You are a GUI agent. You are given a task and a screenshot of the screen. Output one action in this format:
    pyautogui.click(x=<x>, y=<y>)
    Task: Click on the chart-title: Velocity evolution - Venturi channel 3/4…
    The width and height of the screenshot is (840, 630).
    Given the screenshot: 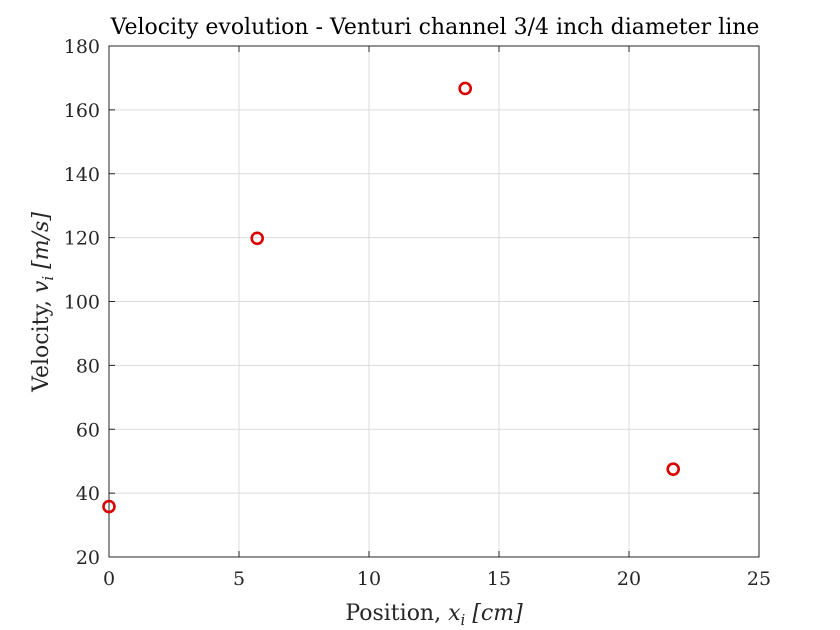 What is the action you would take?
    pyautogui.click(x=435, y=27)
    